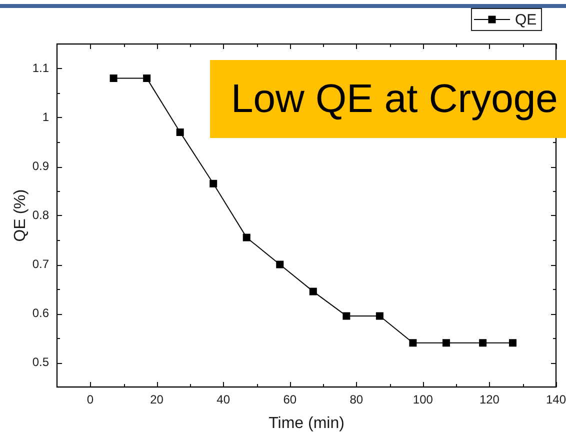 The width and height of the screenshot is (566, 433). What do you see at coordinates (157, 399) in the screenshot?
I see `x-tick-label: 20` at bounding box center [157, 399].